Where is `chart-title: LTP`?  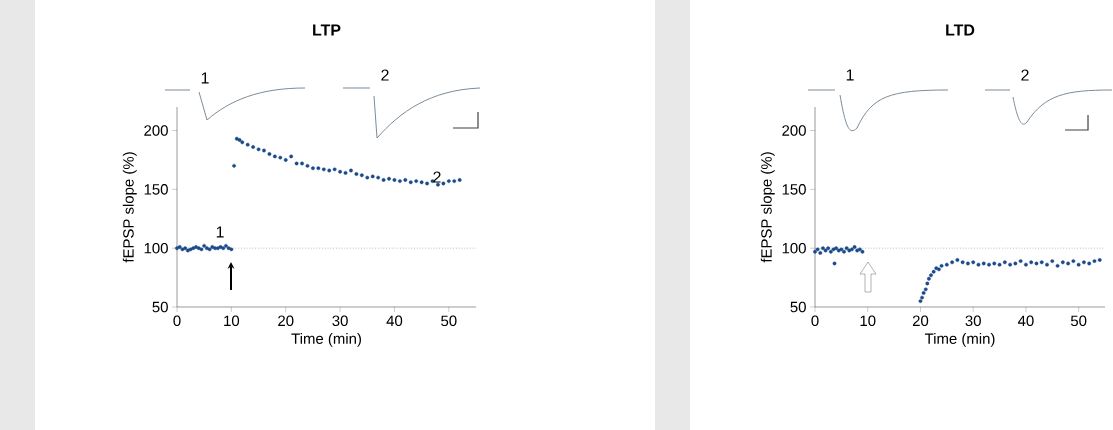 chart-title: LTP is located at coordinates (327, 30).